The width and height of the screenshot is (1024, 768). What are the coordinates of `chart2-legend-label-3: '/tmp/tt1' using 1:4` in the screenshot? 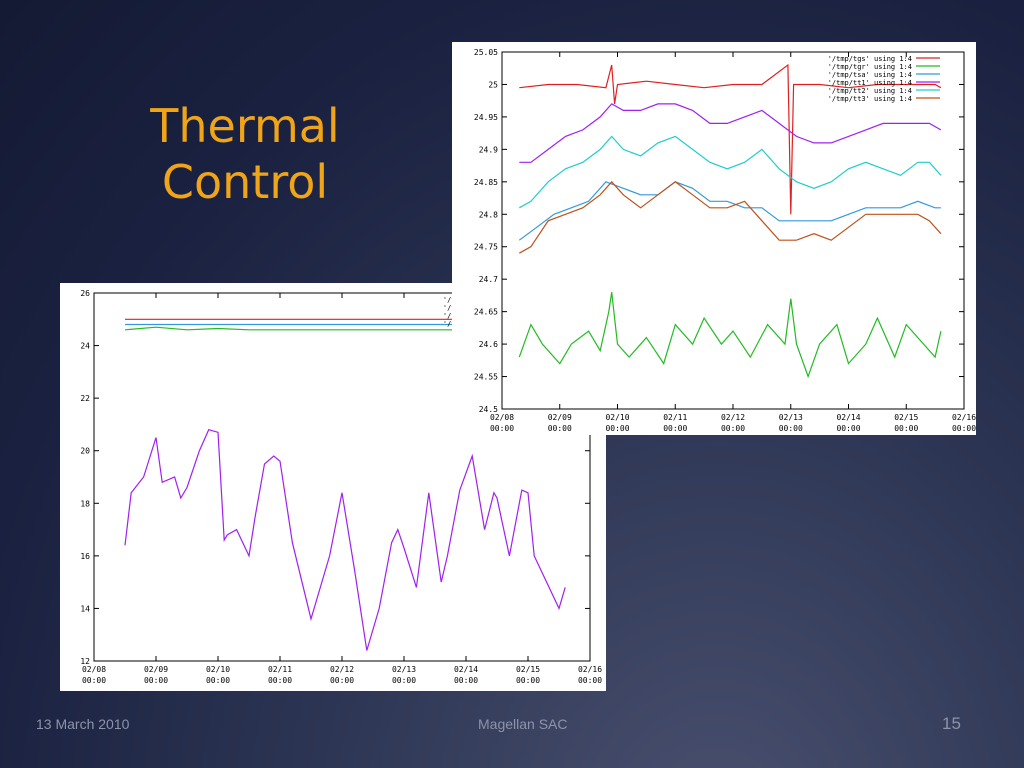 It's located at (870, 83).